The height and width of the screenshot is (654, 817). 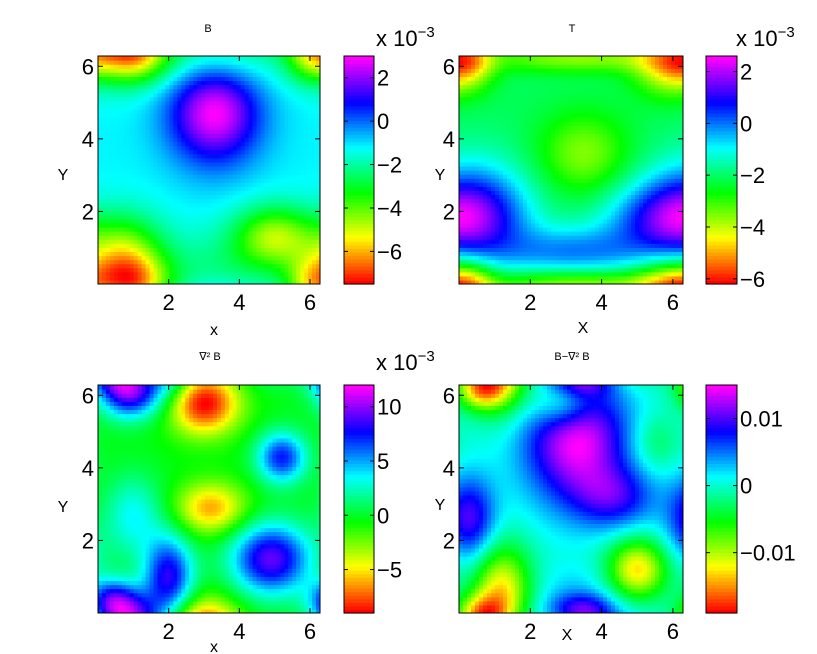 I want to click on colorbar-frame, so click(x=359, y=170).